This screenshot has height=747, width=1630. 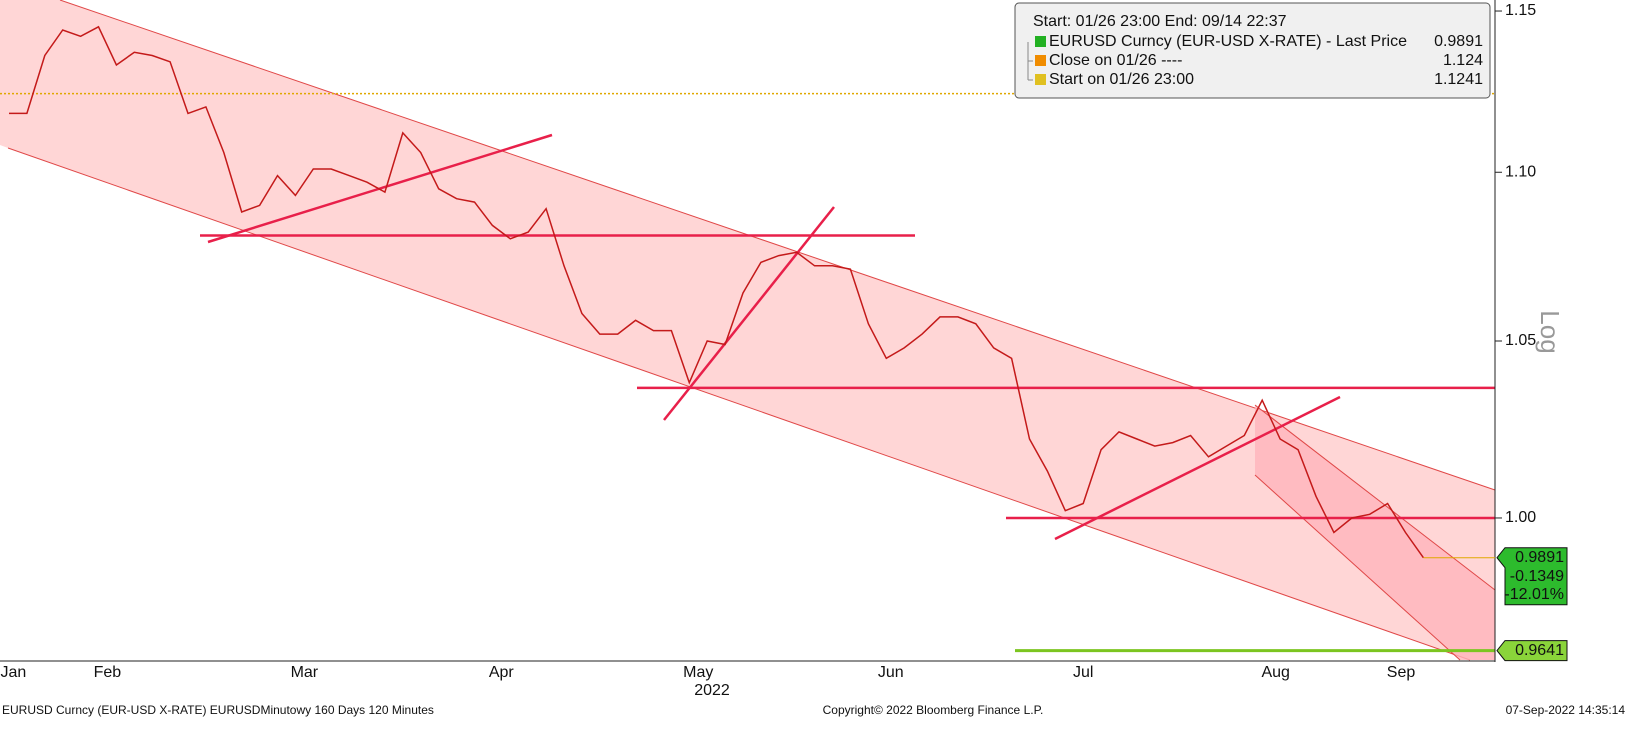 I want to click on x-tick-label: Jun, so click(x=891, y=672).